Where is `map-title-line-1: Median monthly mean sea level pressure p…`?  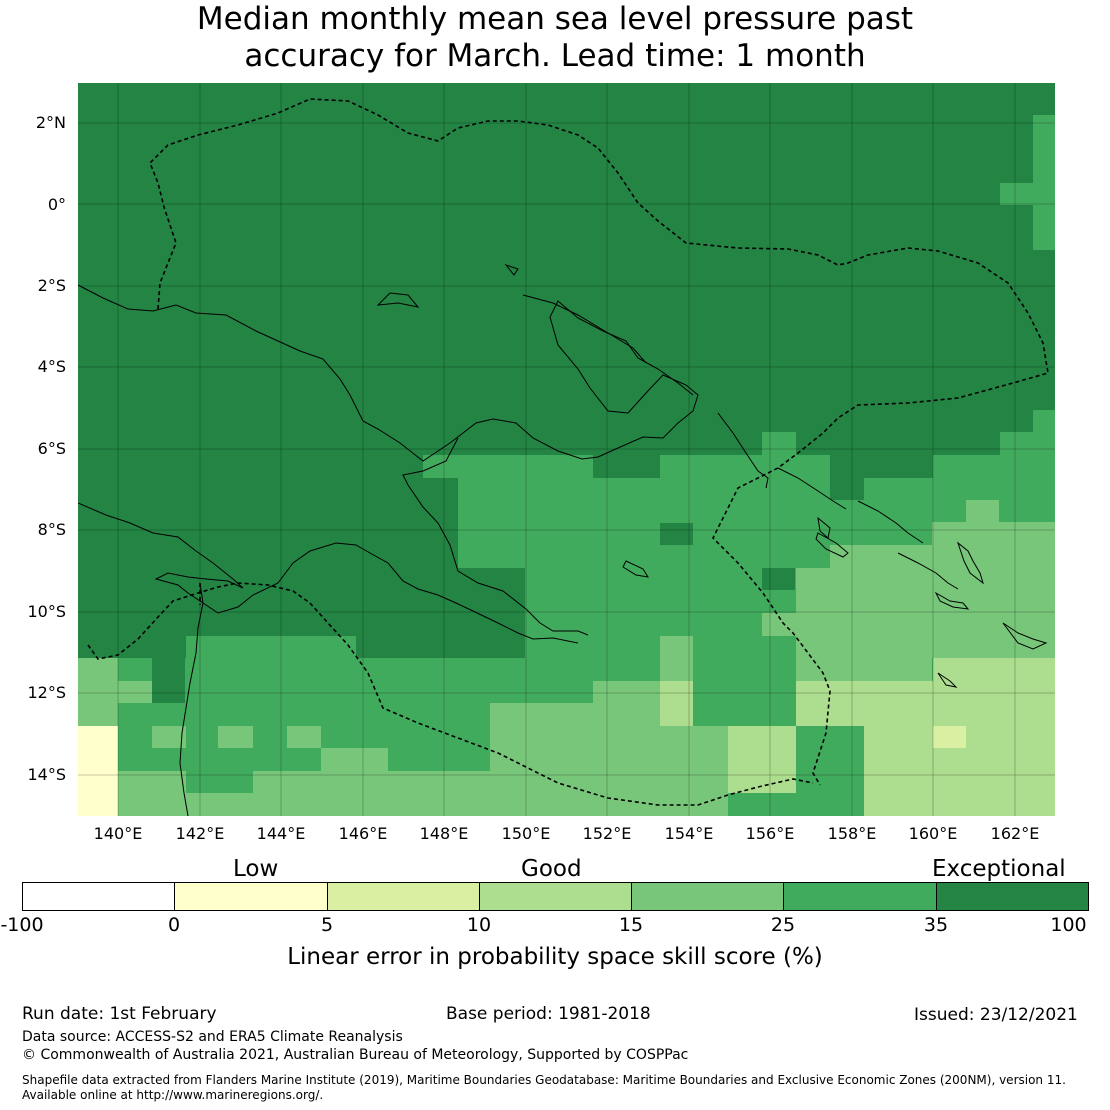
map-title-line-1: Median monthly mean sea level pressure p… is located at coordinates (555, 19).